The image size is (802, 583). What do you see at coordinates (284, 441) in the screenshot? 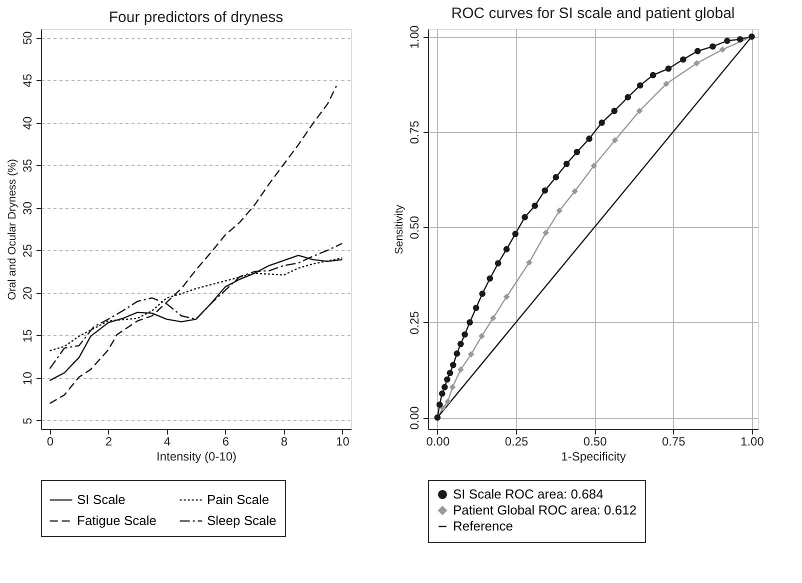
I see `x-tick-label: 8` at bounding box center [284, 441].